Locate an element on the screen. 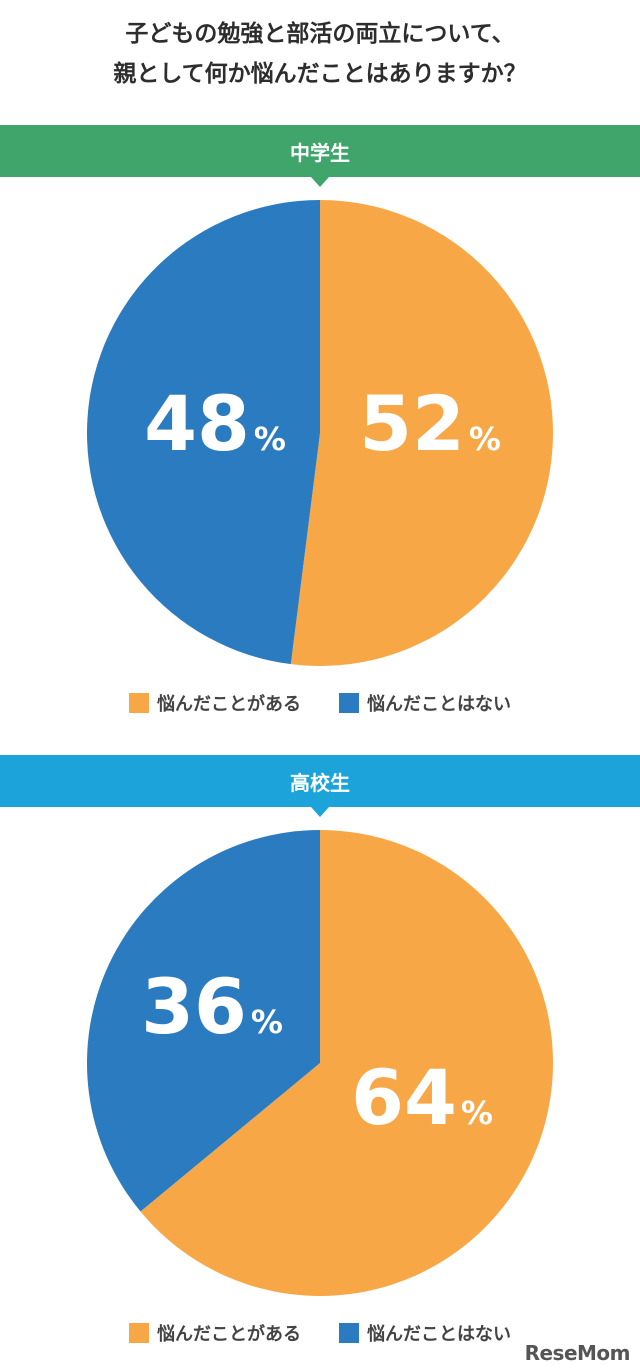  data-label-yes: 52% is located at coordinates (430, 423).